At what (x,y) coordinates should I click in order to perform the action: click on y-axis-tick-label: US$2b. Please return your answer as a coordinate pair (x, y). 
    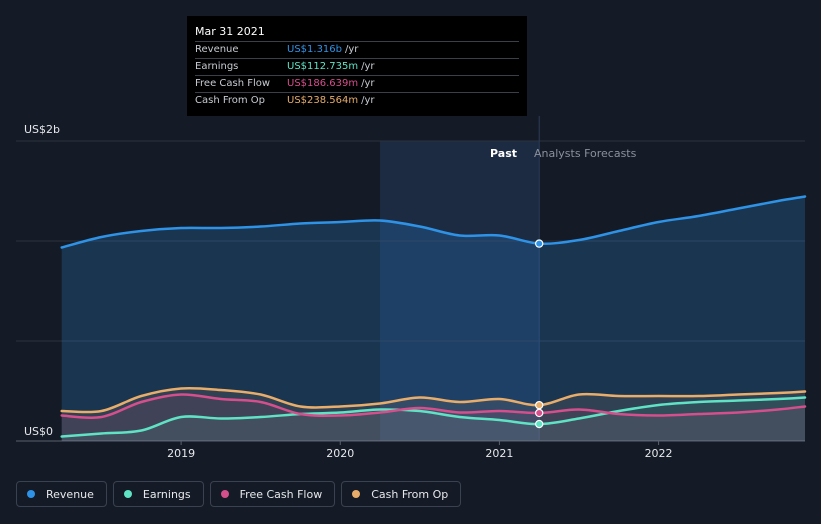
    Looking at the image, I should click on (42, 129).